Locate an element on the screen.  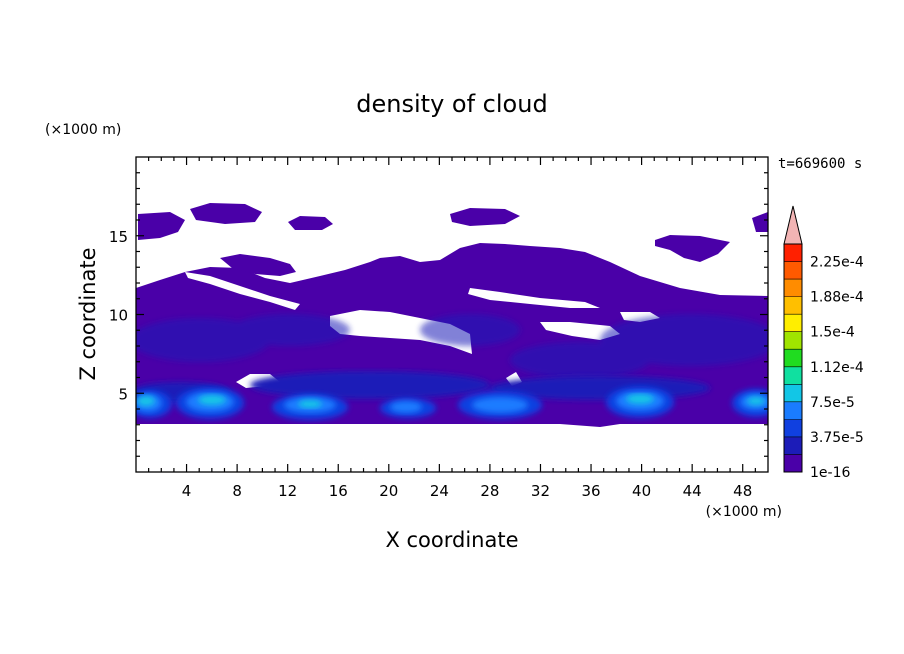
x-tick-label: 20 is located at coordinates (388, 491).